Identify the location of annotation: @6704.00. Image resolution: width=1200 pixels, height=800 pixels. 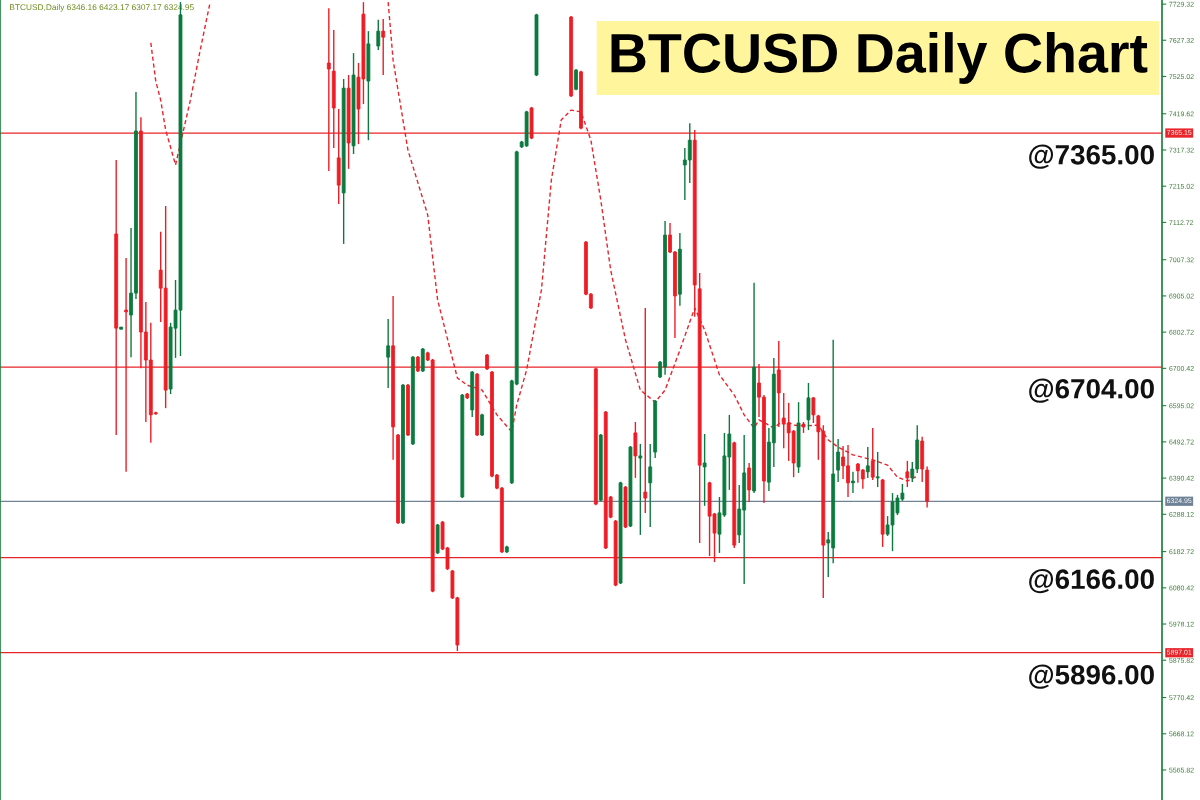
(1091, 390).